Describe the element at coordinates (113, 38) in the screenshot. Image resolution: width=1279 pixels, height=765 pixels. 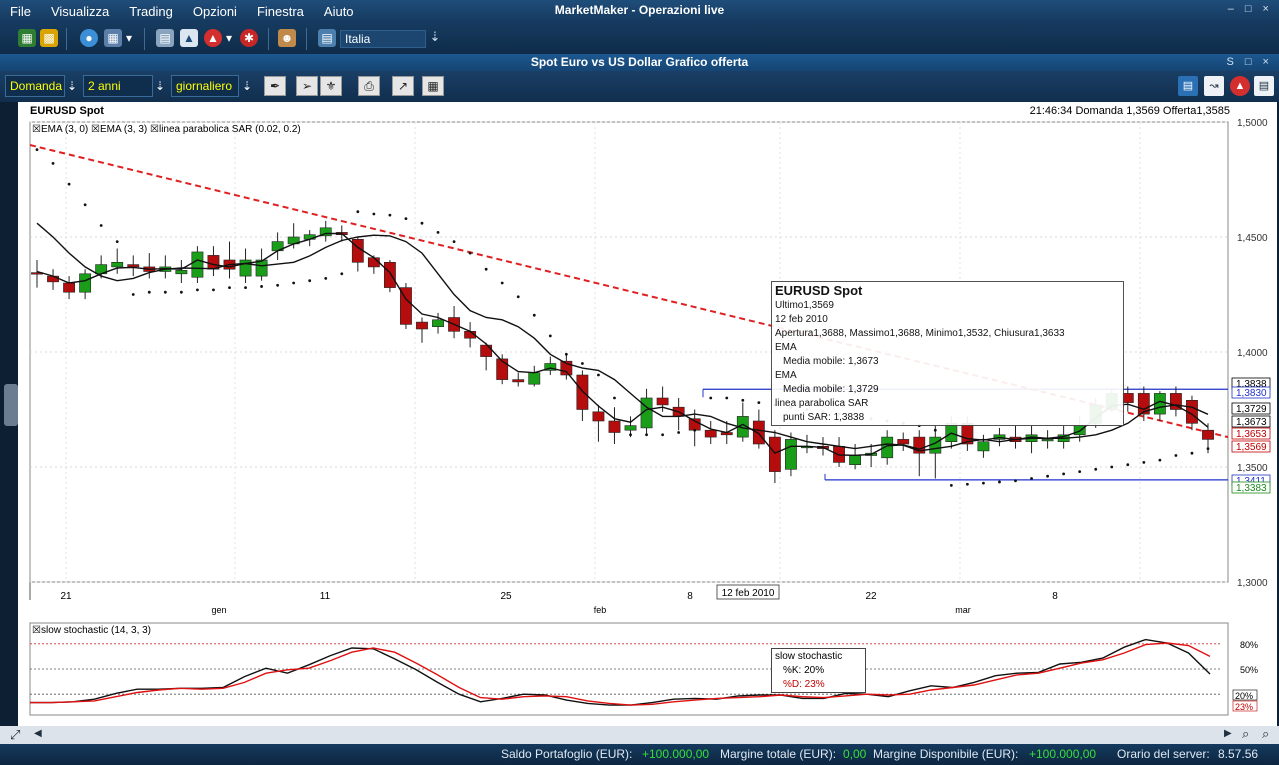
I see `grid-icon: ▦` at that location.